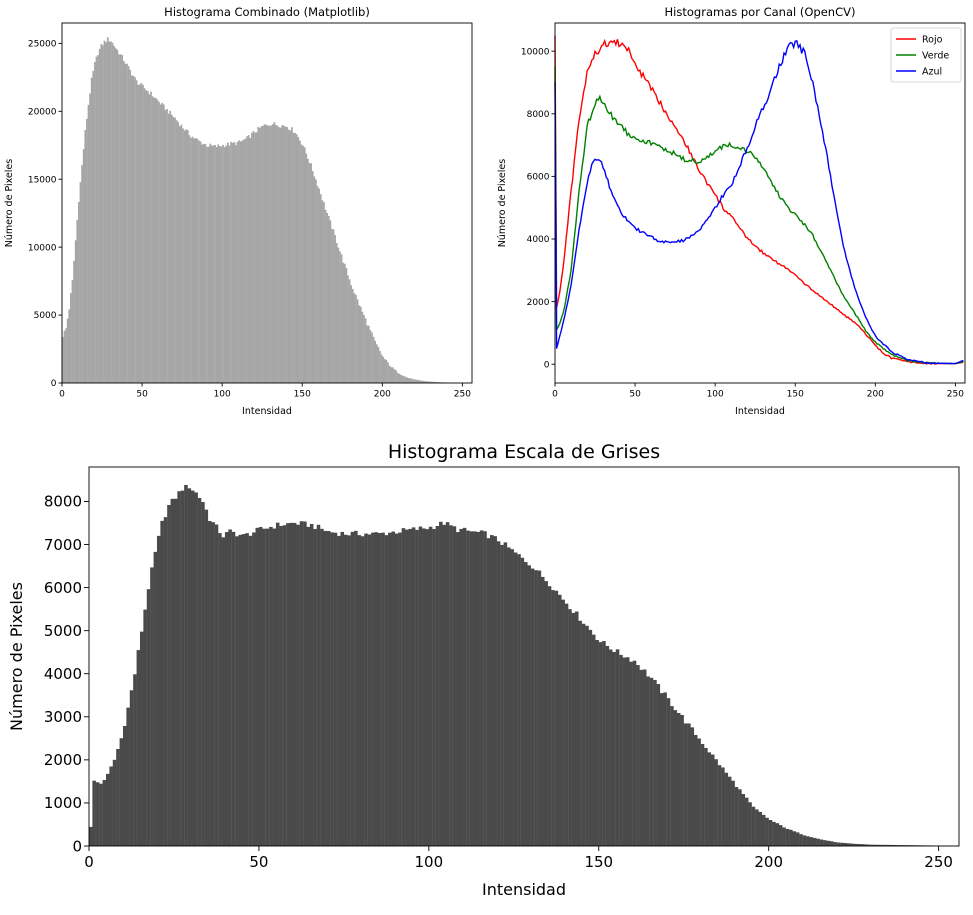 This screenshot has height=915, width=973. Describe the element at coordinates (524, 452) in the screenshot. I see `chart-title: Histograma Escala de Grises` at that location.